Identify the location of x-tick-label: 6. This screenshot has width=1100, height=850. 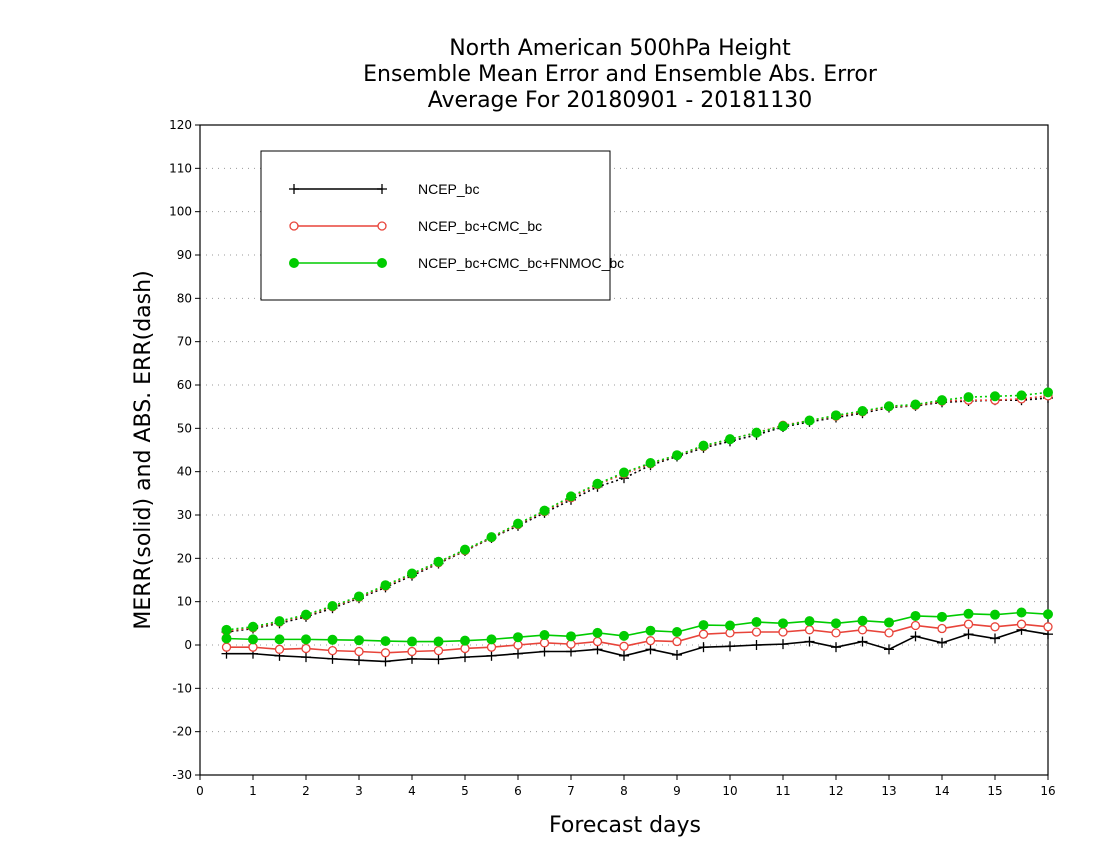
(518, 791).